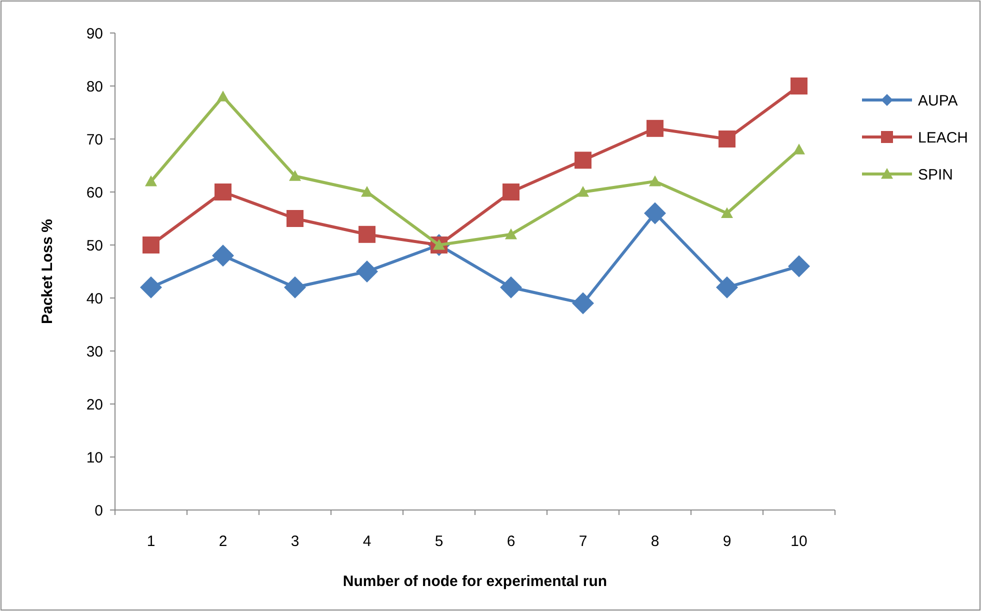  What do you see at coordinates (98, 511) in the screenshot?
I see `y-tick-label: 0` at bounding box center [98, 511].